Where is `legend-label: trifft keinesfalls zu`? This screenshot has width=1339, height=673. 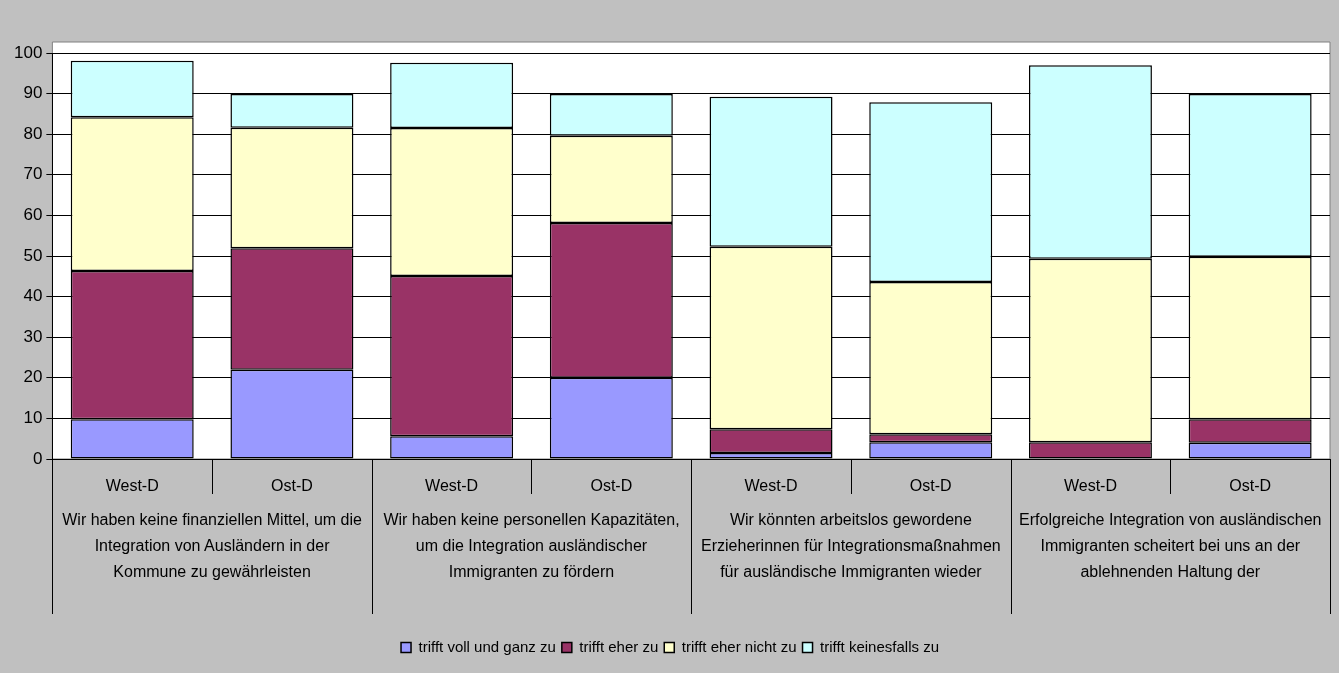 legend-label: trifft keinesfalls zu is located at coordinates (879, 646).